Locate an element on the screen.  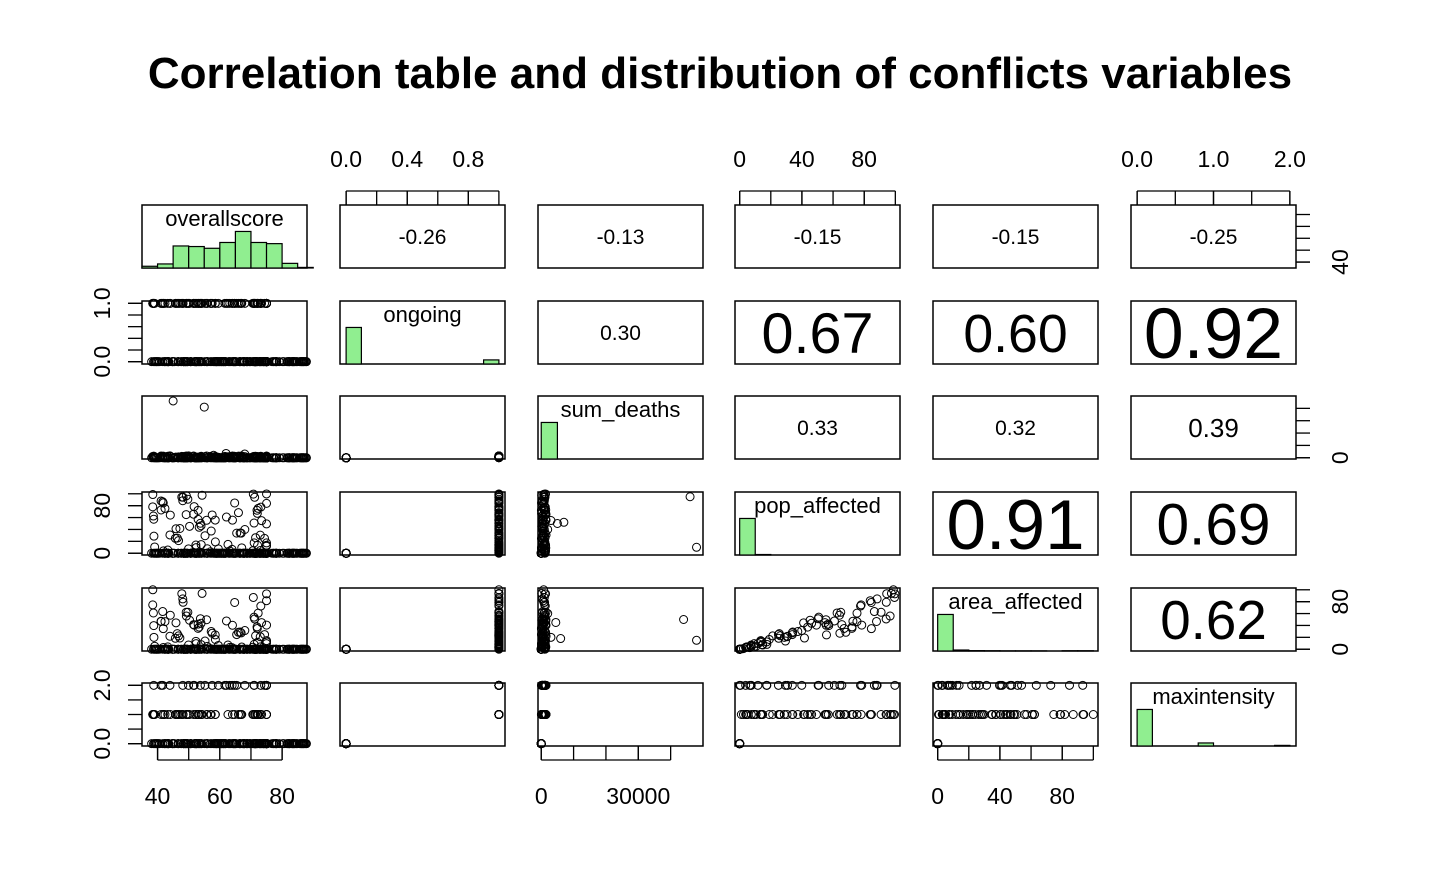
correlation-label: 0.33 is located at coordinates (817, 428).